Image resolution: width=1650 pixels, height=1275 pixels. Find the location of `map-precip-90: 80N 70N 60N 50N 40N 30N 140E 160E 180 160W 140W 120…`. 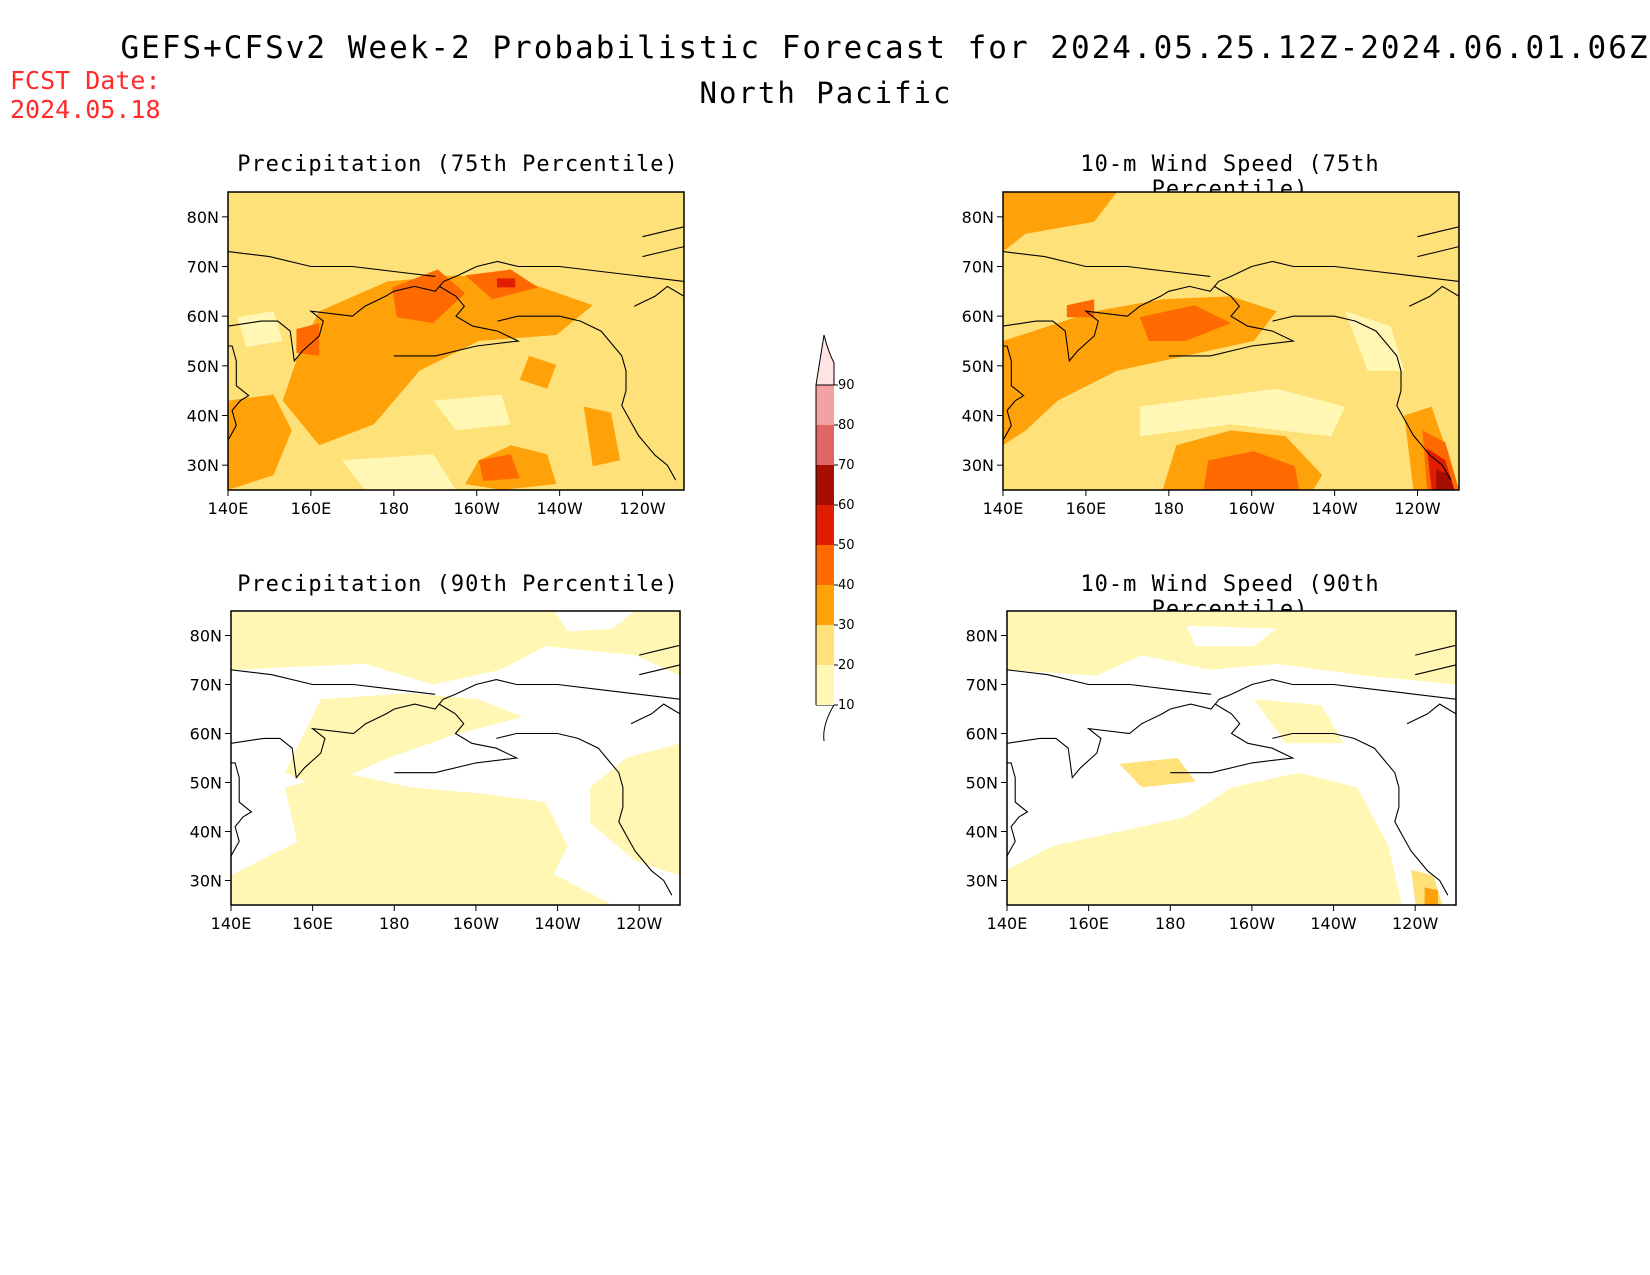

map-precip-90: 80N 70N 60N 50N 40N 30N 140E 160E 180 160W 140W 120… is located at coordinates (435, 771).